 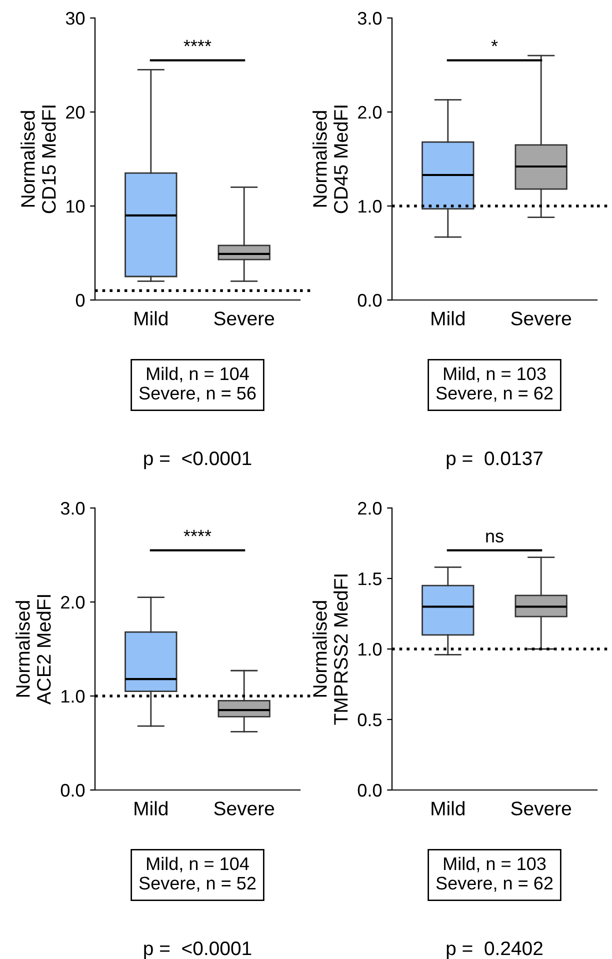 I want to click on annotation: *, so click(x=494, y=43).